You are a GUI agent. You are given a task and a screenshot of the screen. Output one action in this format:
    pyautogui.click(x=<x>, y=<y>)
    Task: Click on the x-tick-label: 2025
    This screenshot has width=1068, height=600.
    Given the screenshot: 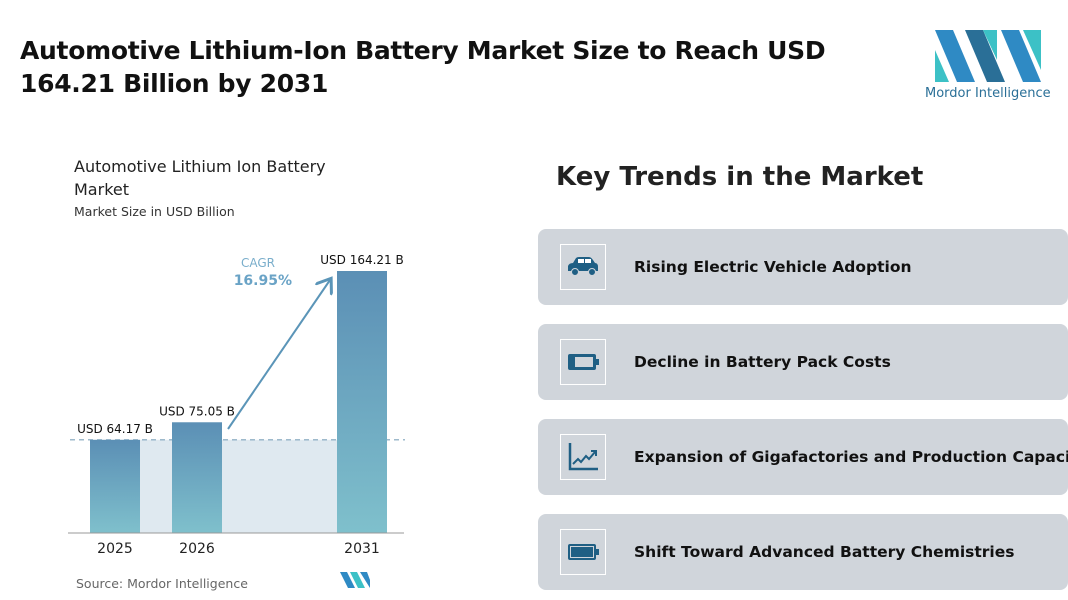 What is the action you would take?
    pyautogui.click(x=115, y=549)
    